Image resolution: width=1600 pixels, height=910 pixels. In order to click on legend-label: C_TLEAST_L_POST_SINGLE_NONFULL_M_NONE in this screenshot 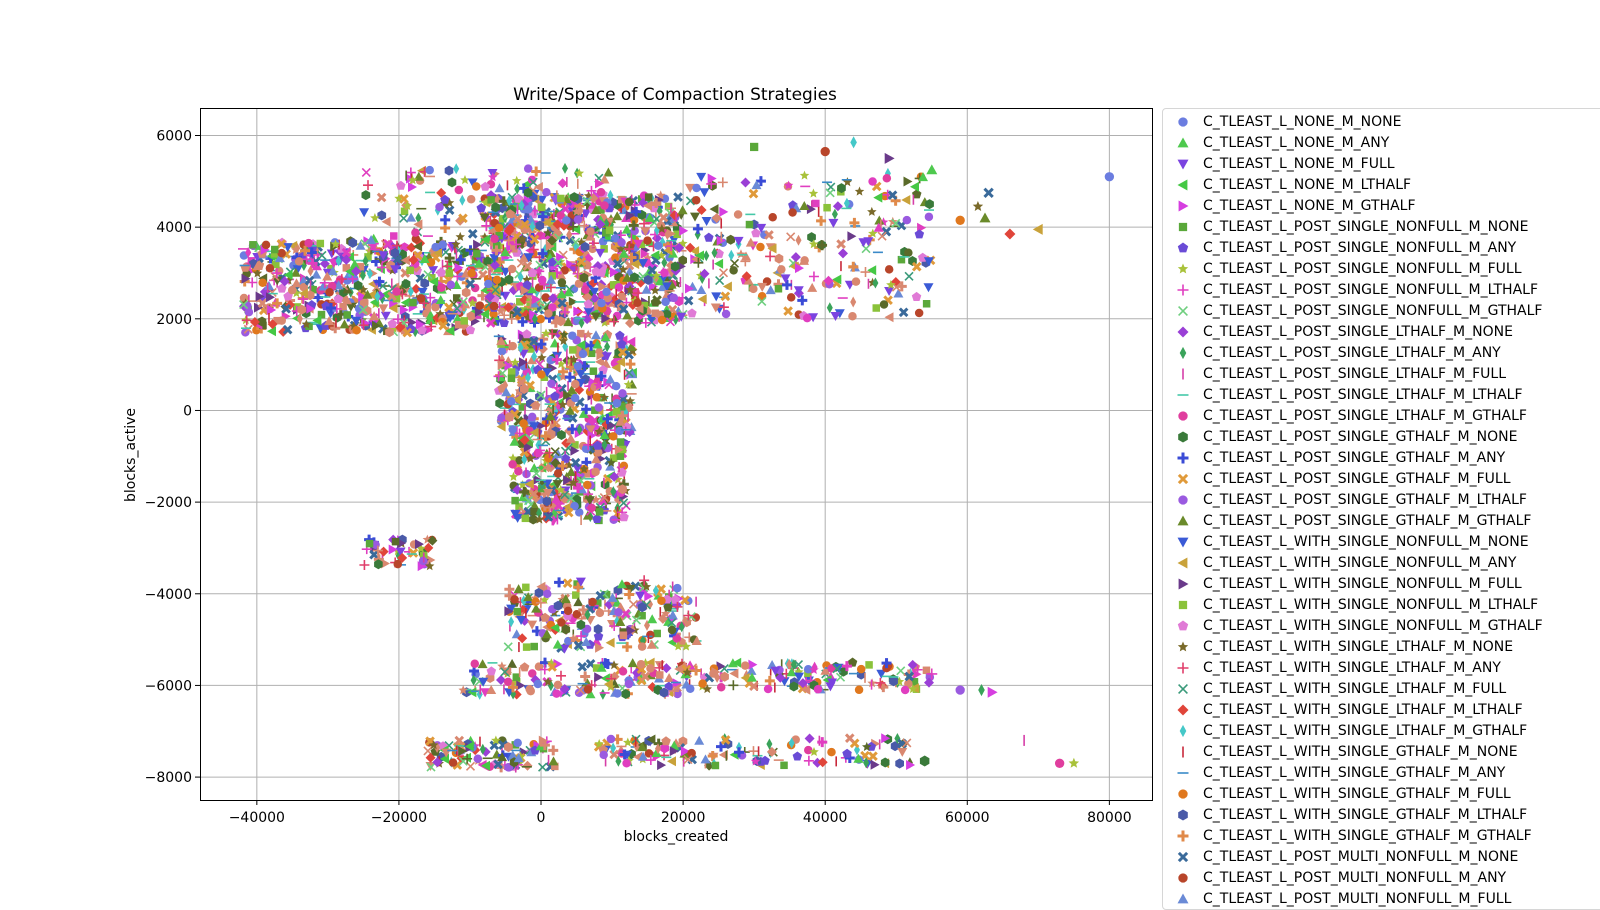, I will do `click(1366, 226)`.